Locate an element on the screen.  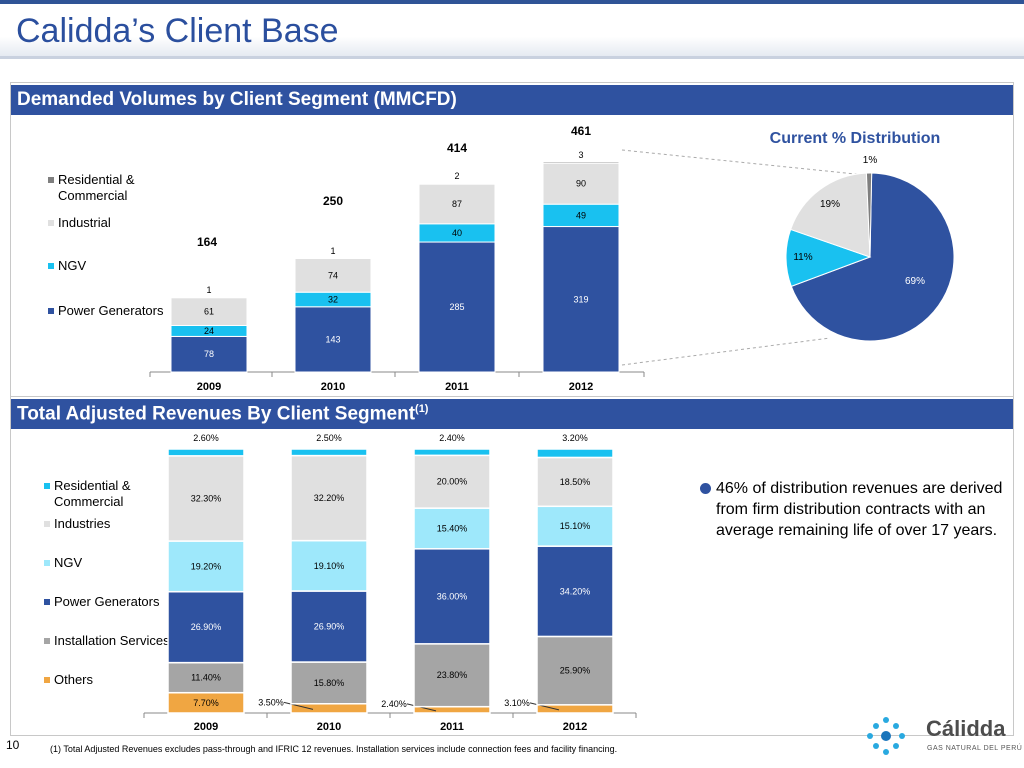
volume-total-label: 461 is located at coordinates (581, 131).